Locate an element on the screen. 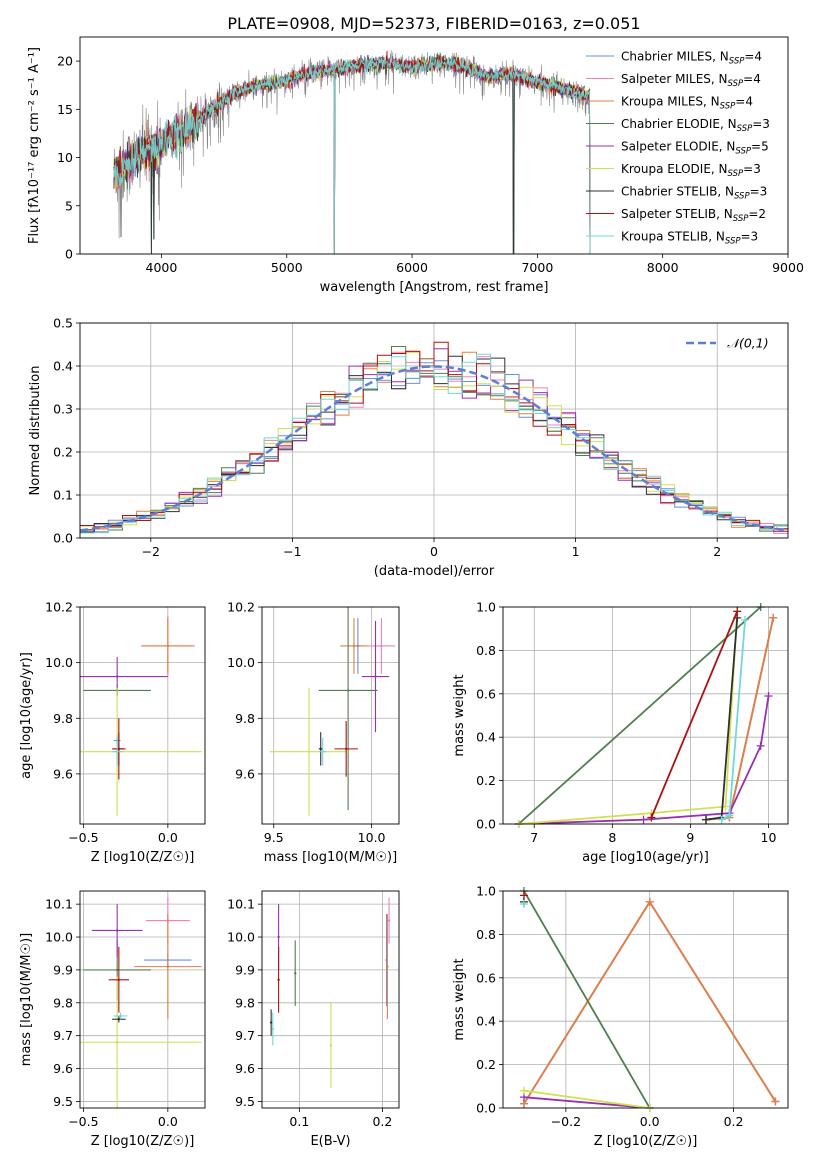 Image resolution: width=819 pixels, height=1170 pixels. normal-curve is located at coordinates (432, 448).